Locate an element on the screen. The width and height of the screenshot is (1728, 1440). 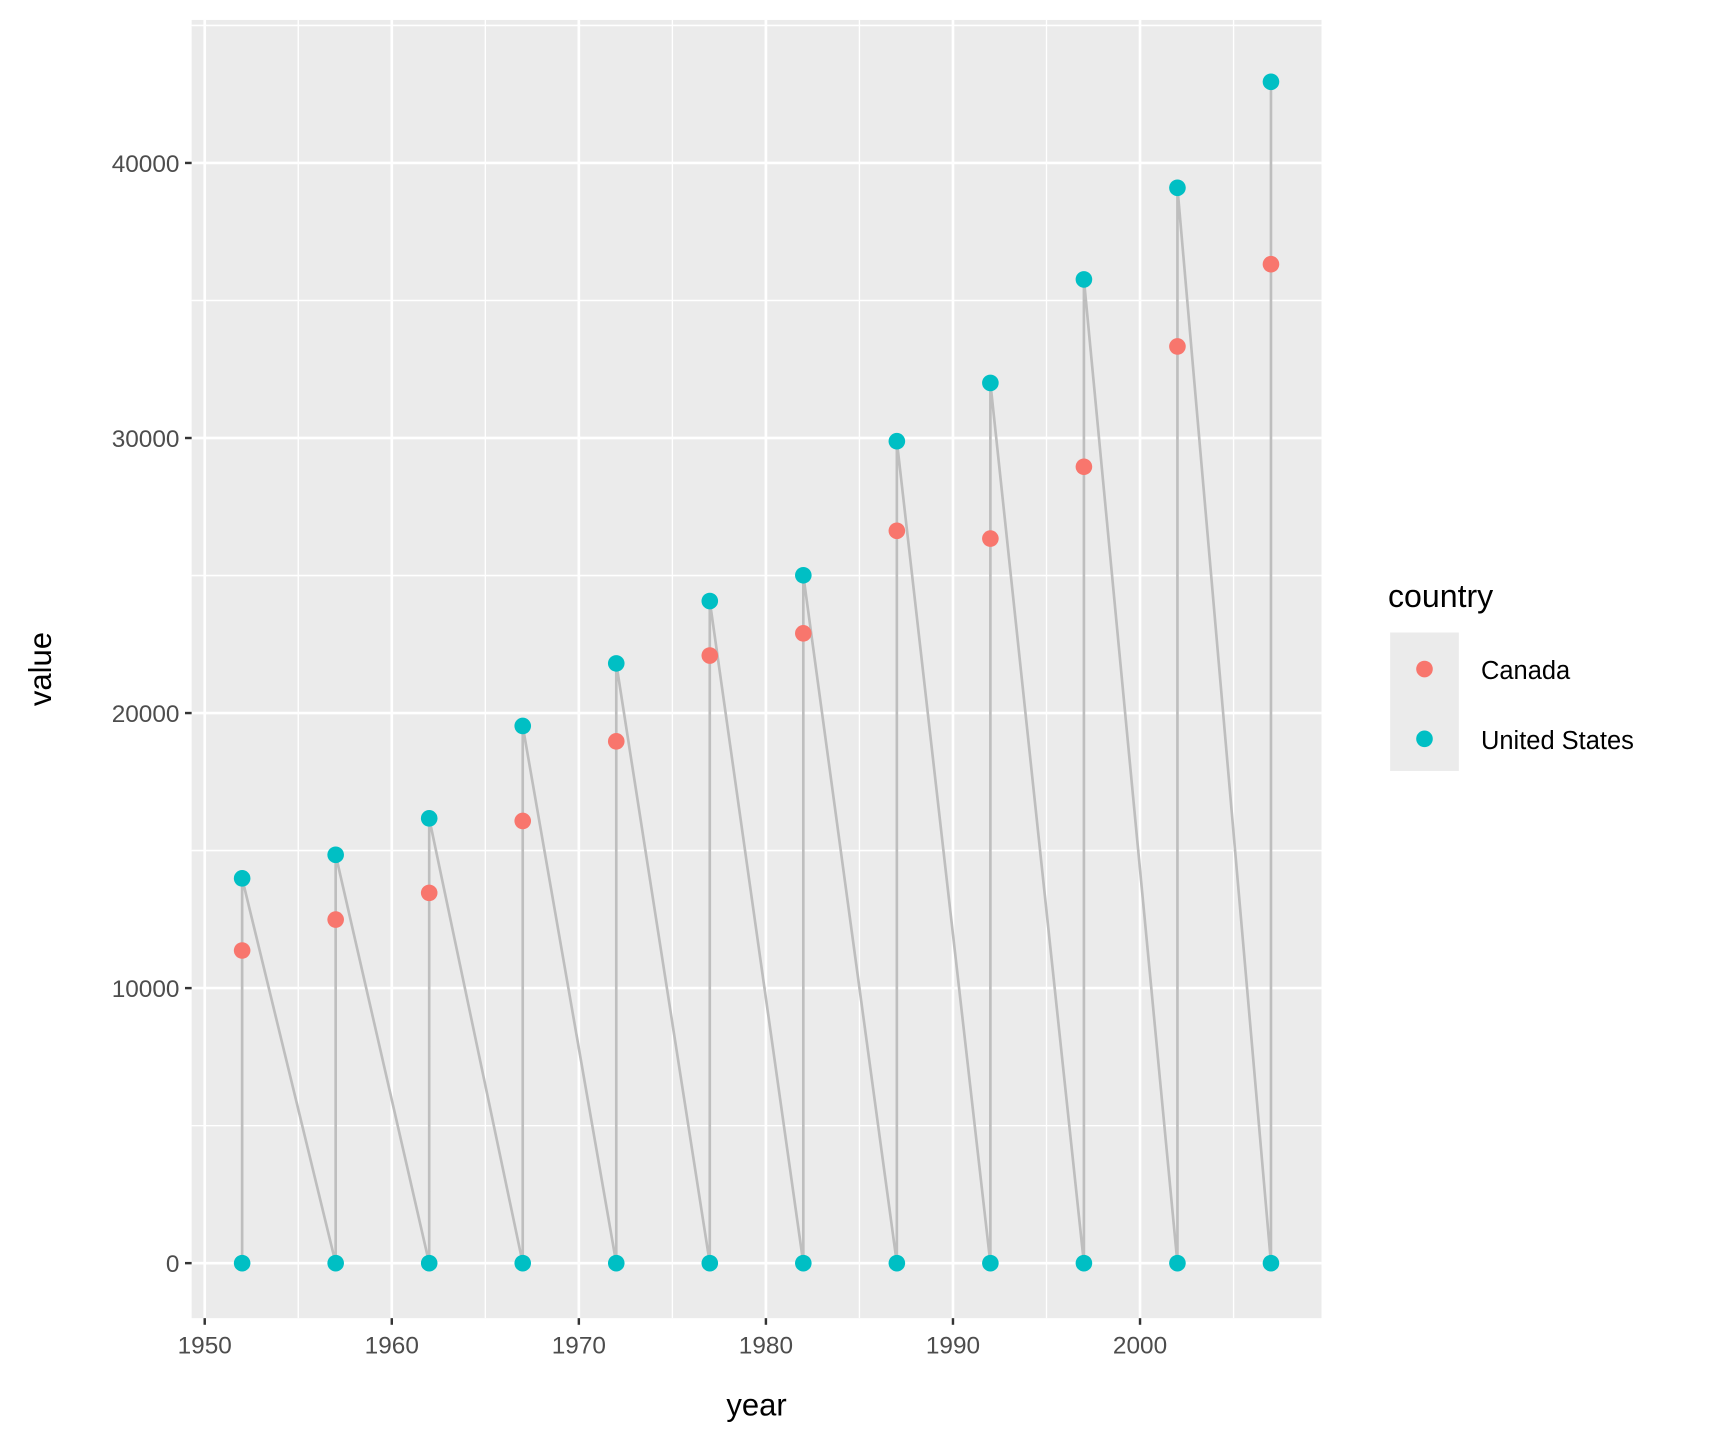
y-tick-label: 0 is located at coordinates (173, 1264).